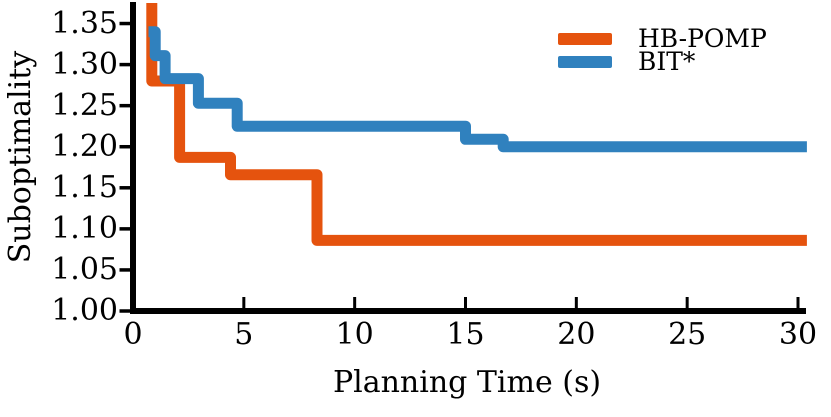  What do you see at coordinates (467, 382) in the screenshot?
I see `x-axis-title: Planning Time (s)` at bounding box center [467, 382].